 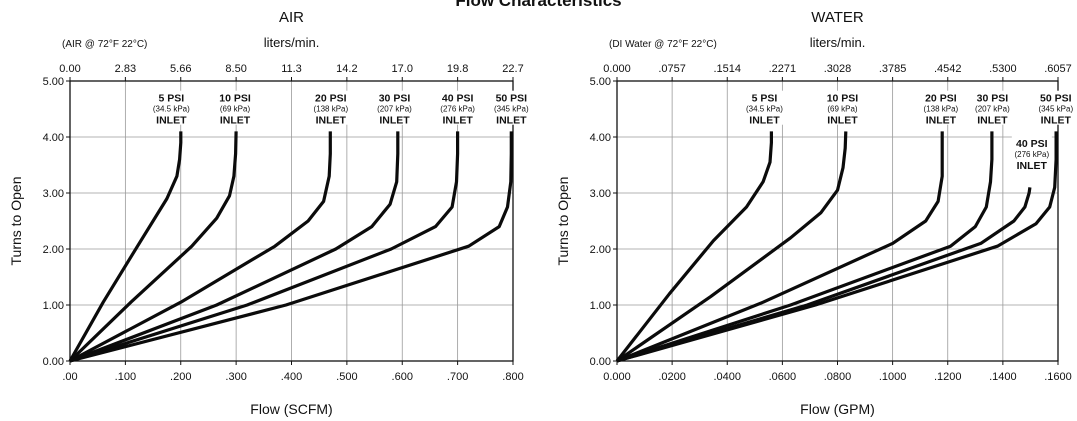 I want to click on secondary-tick-label: 8.50, so click(x=235, y=69).